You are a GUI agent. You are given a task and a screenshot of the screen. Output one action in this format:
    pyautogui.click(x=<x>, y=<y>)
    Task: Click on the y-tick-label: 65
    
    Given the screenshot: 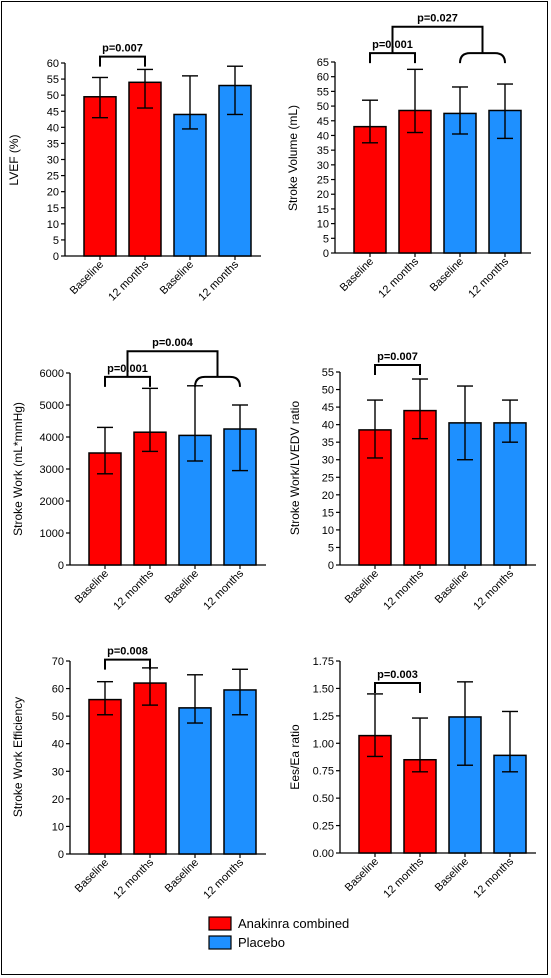 What is the action you would take?
    pyautogui.click(x=323, y=63)
    